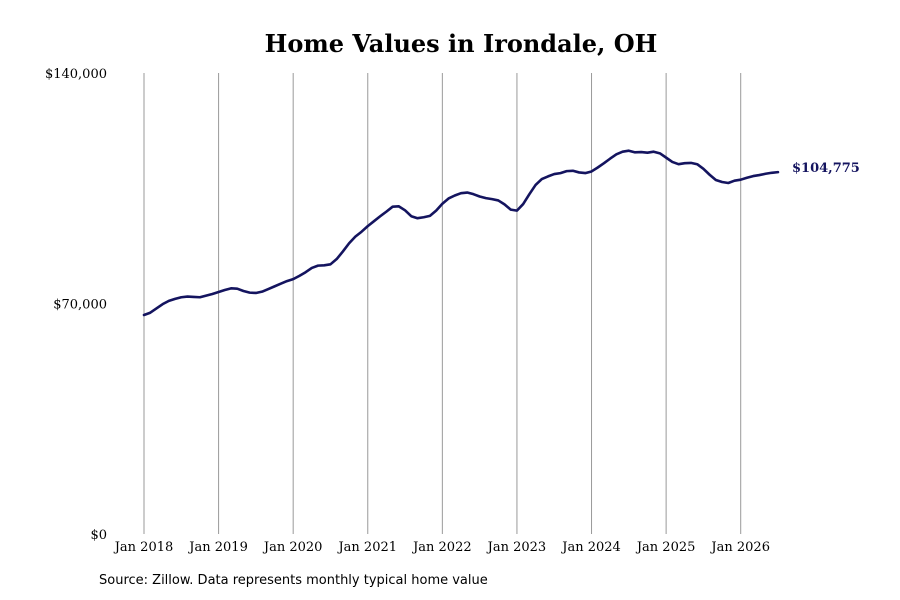  What do you see at coordinates (143, 547) in the screenshot?
I see `x-tick-label: Jan 2018` at bounding box center [143, 547].